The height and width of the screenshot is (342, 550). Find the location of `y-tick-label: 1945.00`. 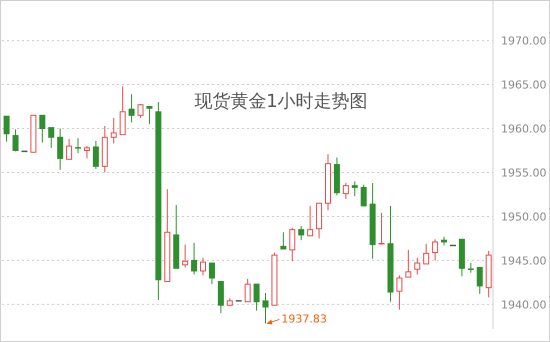

y-tick-label: 1945.00 is located at coordinates (523, 261).